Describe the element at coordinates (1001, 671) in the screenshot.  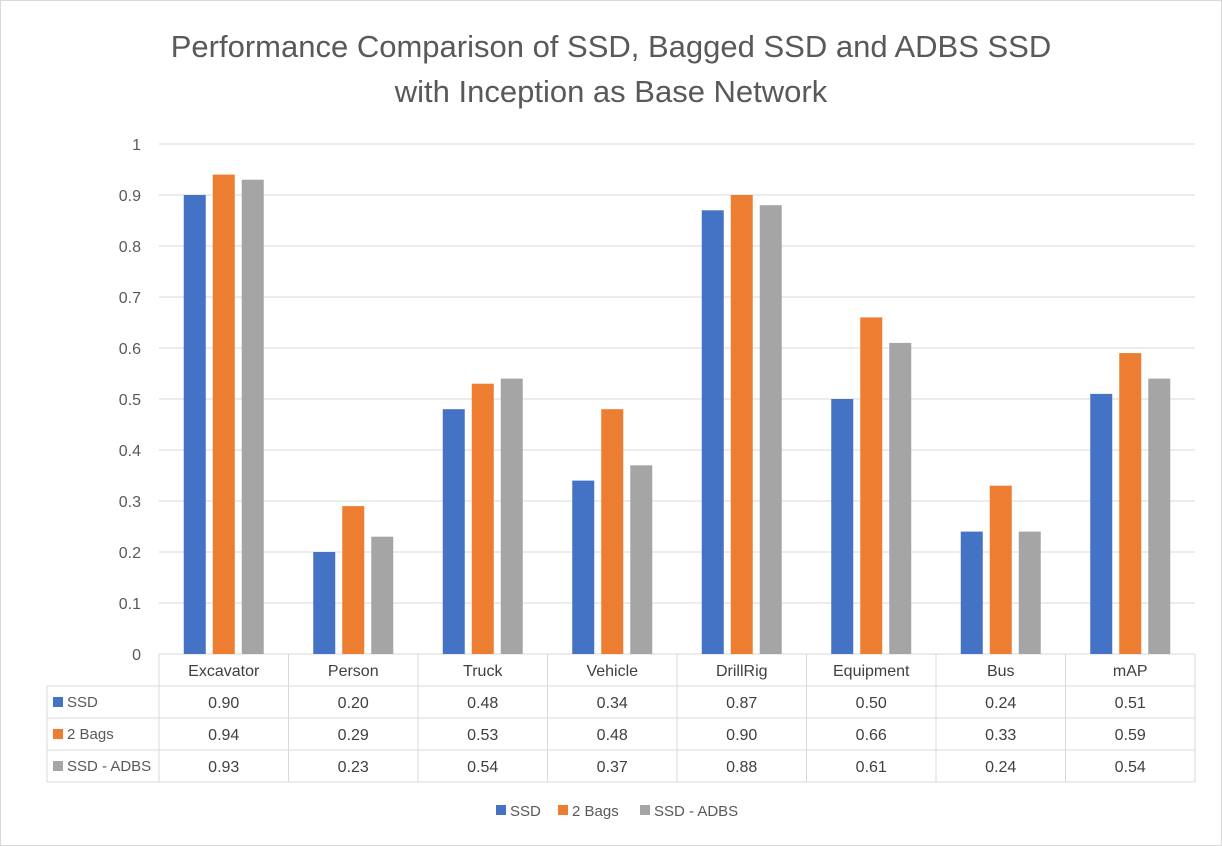
I see `category-label: Bus` at that location.